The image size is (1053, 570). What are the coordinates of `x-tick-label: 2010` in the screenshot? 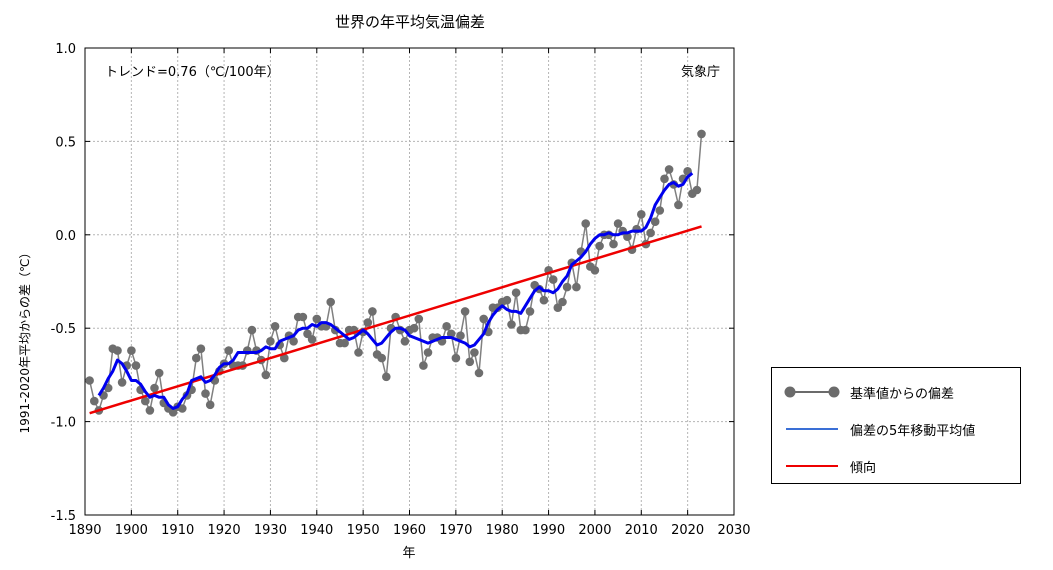 It's located at (641, 530).